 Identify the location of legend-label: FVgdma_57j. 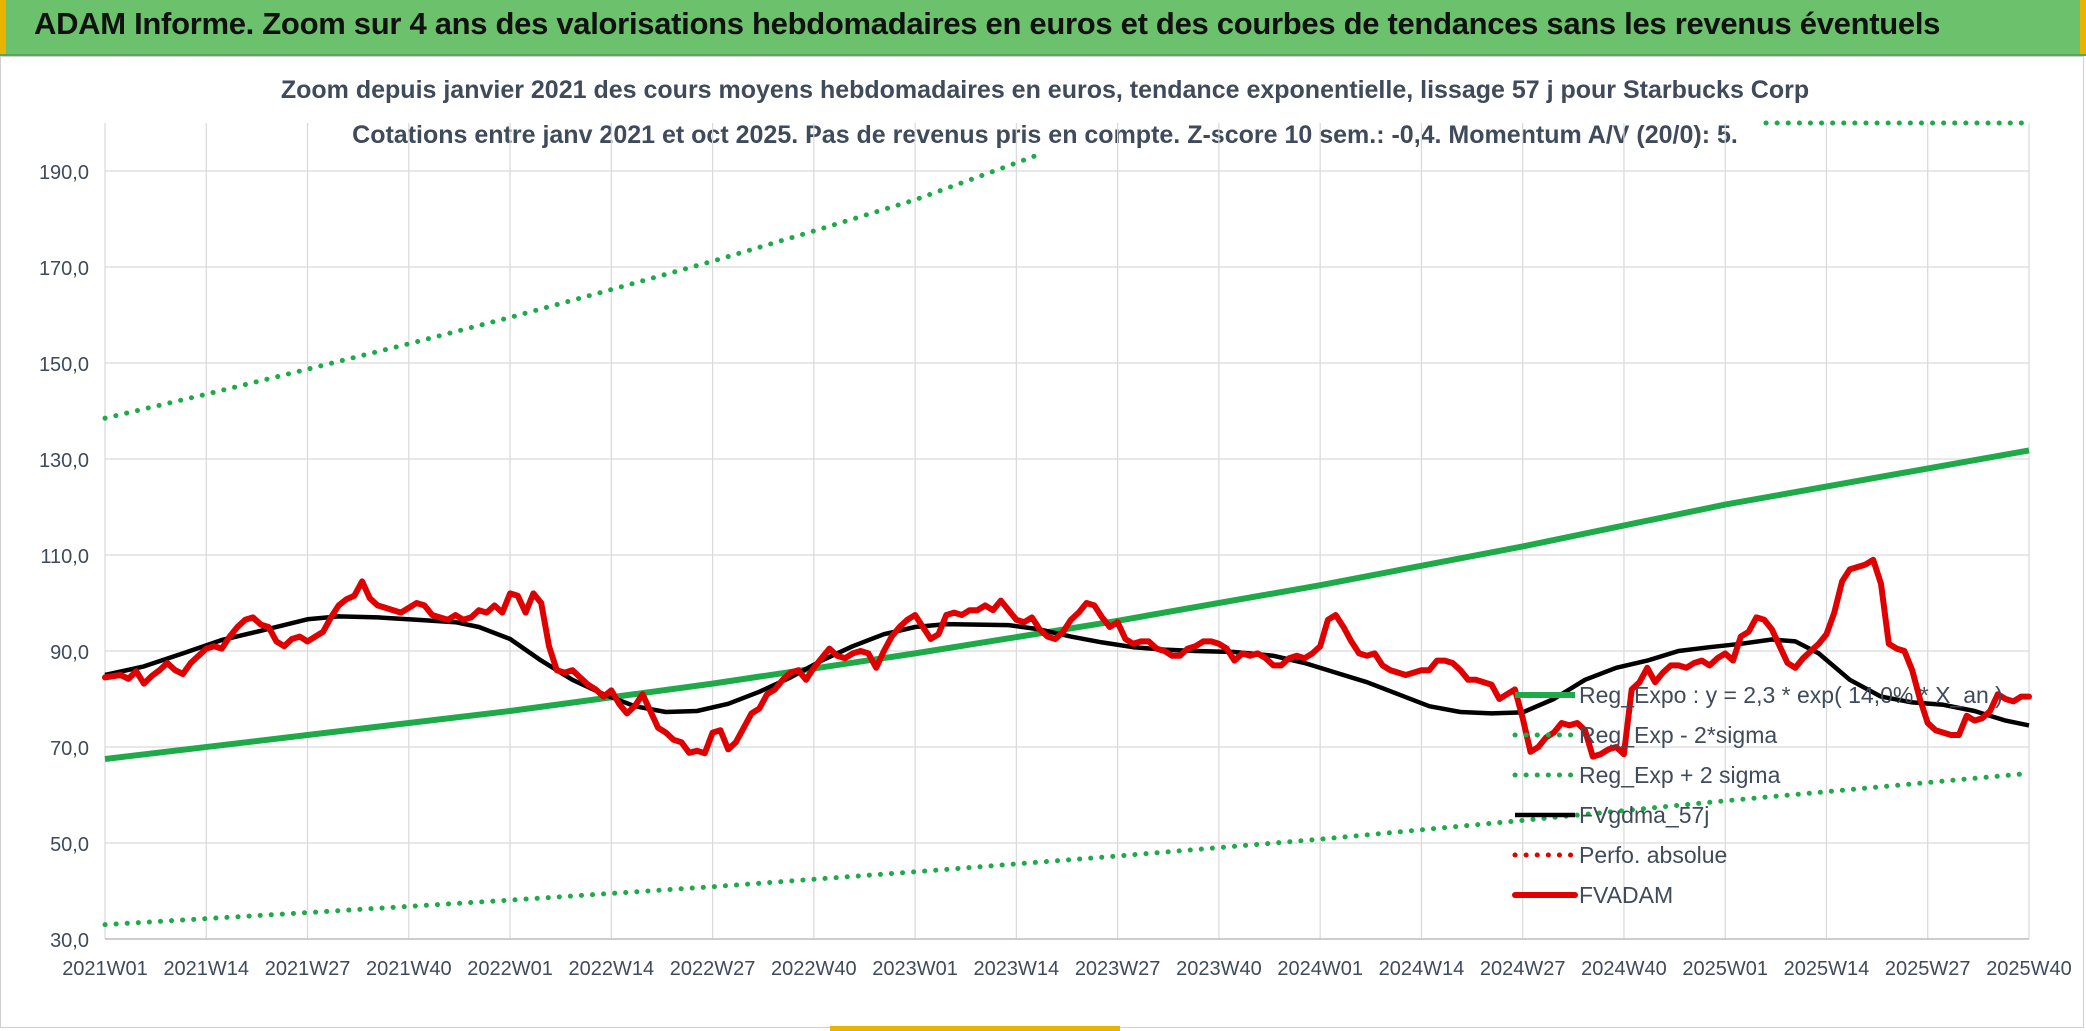
(1644, 815).